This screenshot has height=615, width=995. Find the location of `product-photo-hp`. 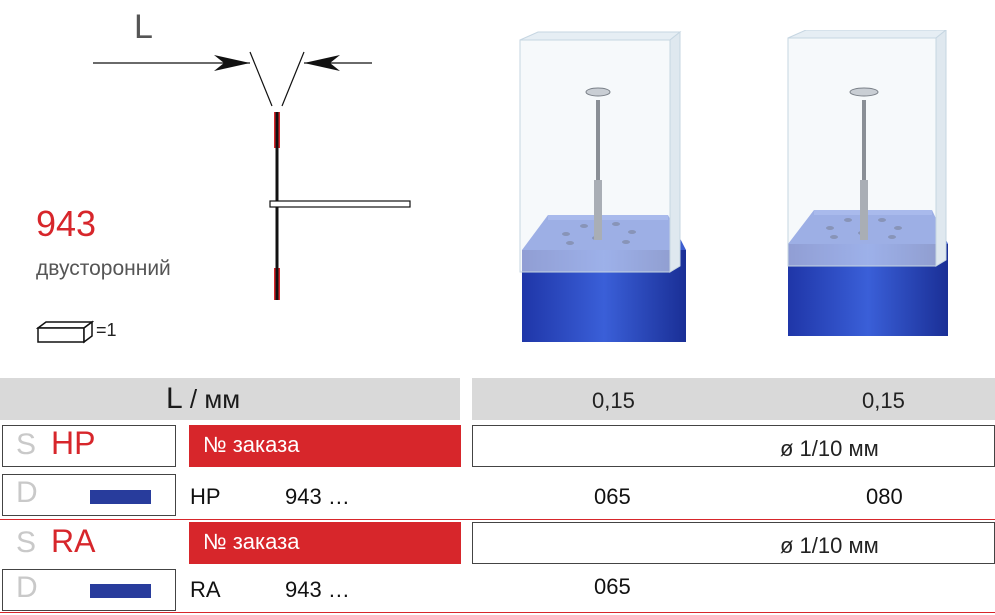

product-photo-hp is located at coordinates (602, 186).